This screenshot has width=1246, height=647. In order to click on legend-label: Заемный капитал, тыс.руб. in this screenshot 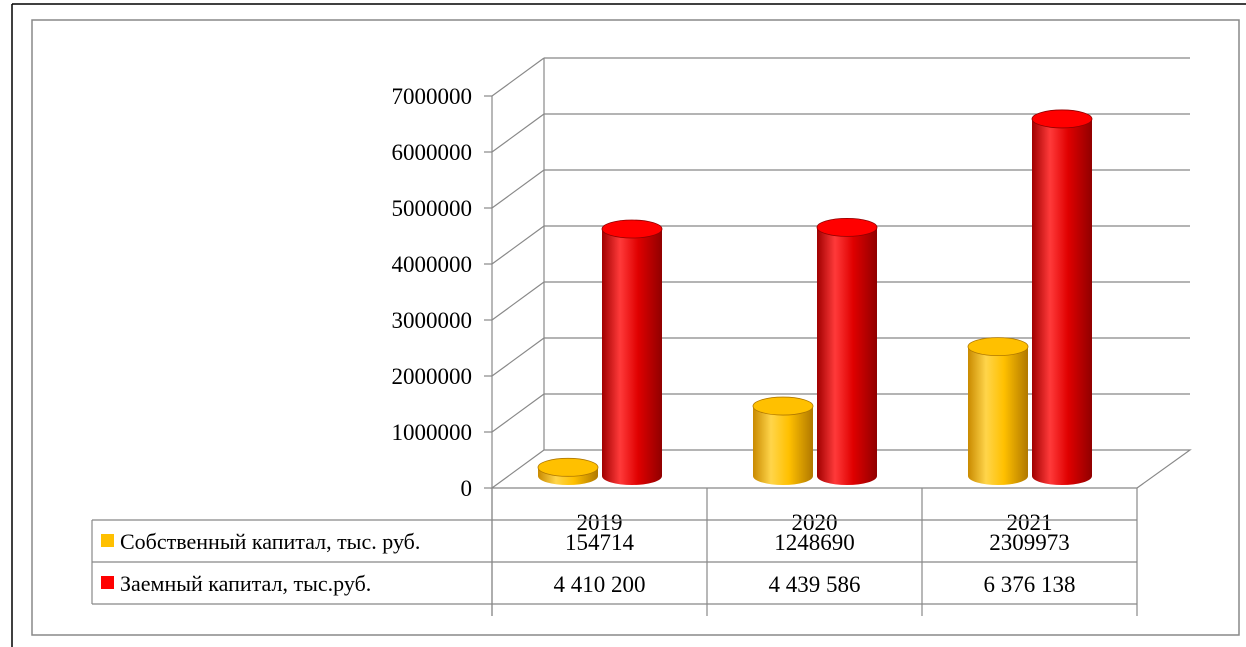, I will do `click(245, 583)`.